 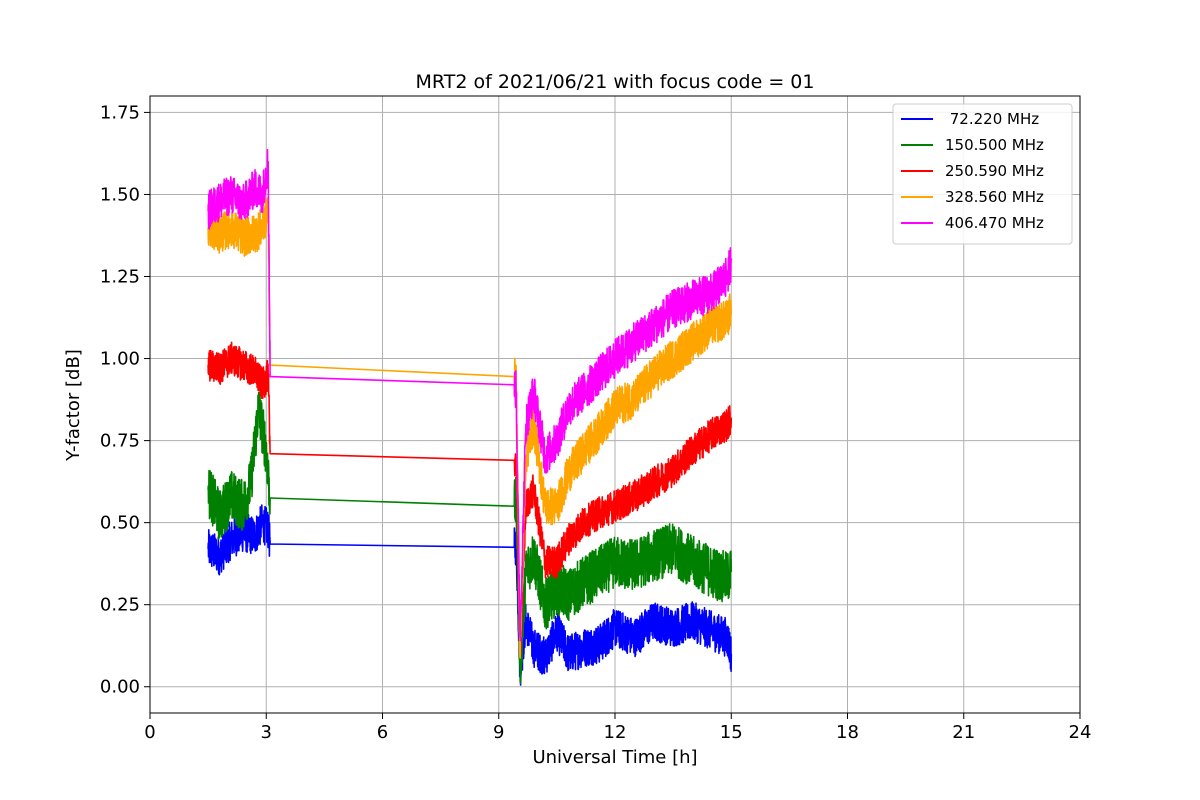 What do you see at coordinates (120, 359) in the screenshot?
I see `y-tick-label: 1.00` at bounding box center [120, 359].